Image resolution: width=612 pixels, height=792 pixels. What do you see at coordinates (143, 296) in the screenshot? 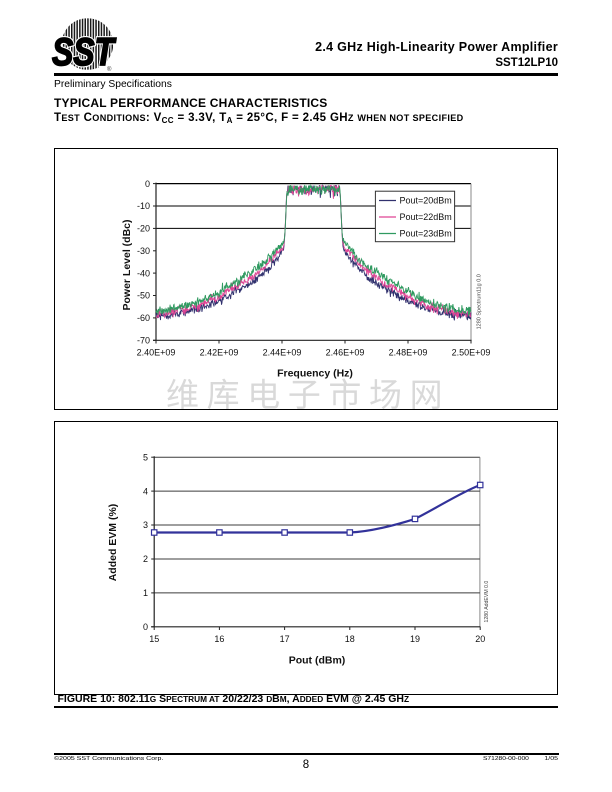
I see `svg-text: -50` at bounding box center [143, 296].